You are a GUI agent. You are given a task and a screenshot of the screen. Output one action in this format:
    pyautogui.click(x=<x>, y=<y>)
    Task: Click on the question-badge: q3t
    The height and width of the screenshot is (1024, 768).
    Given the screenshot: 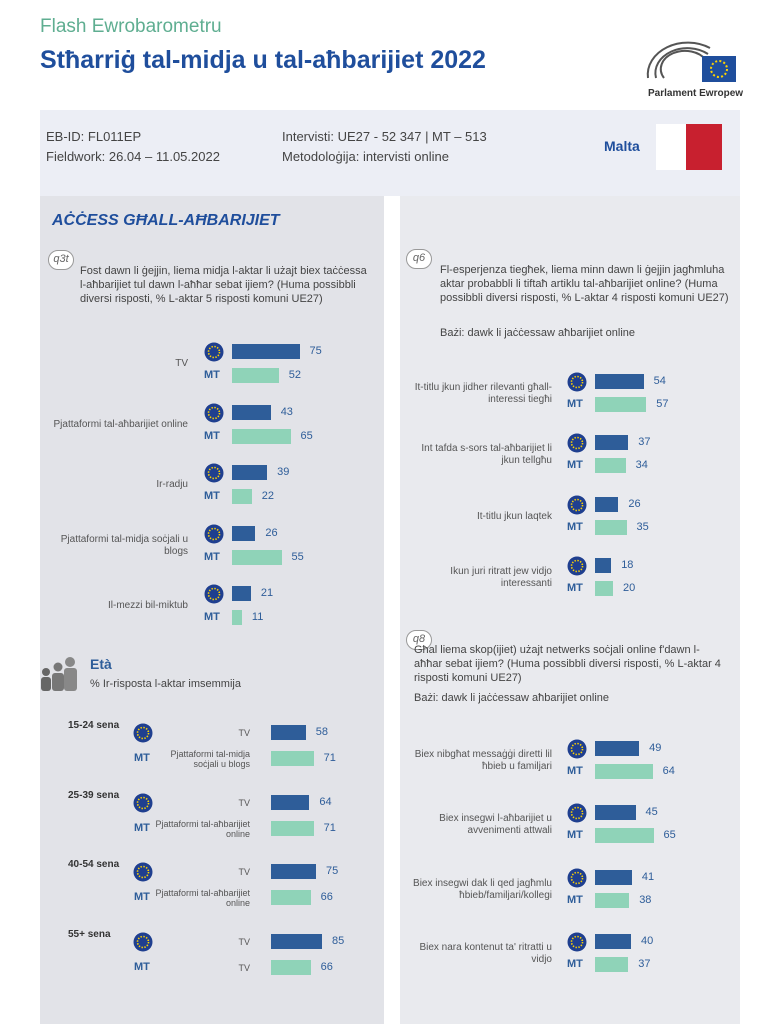 What is the action you would take?
    pyautogui.click(x=61, y=260)
    